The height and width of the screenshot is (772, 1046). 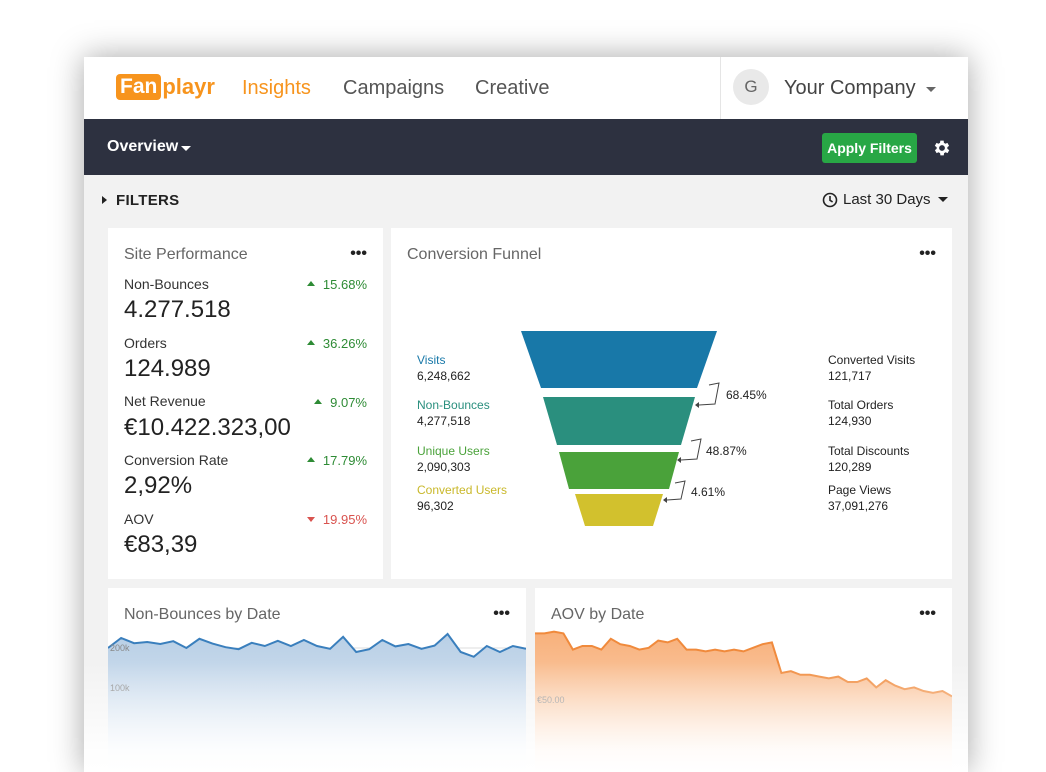 I want to click on logo-wordmark: playr, so click(x=188, y=86).